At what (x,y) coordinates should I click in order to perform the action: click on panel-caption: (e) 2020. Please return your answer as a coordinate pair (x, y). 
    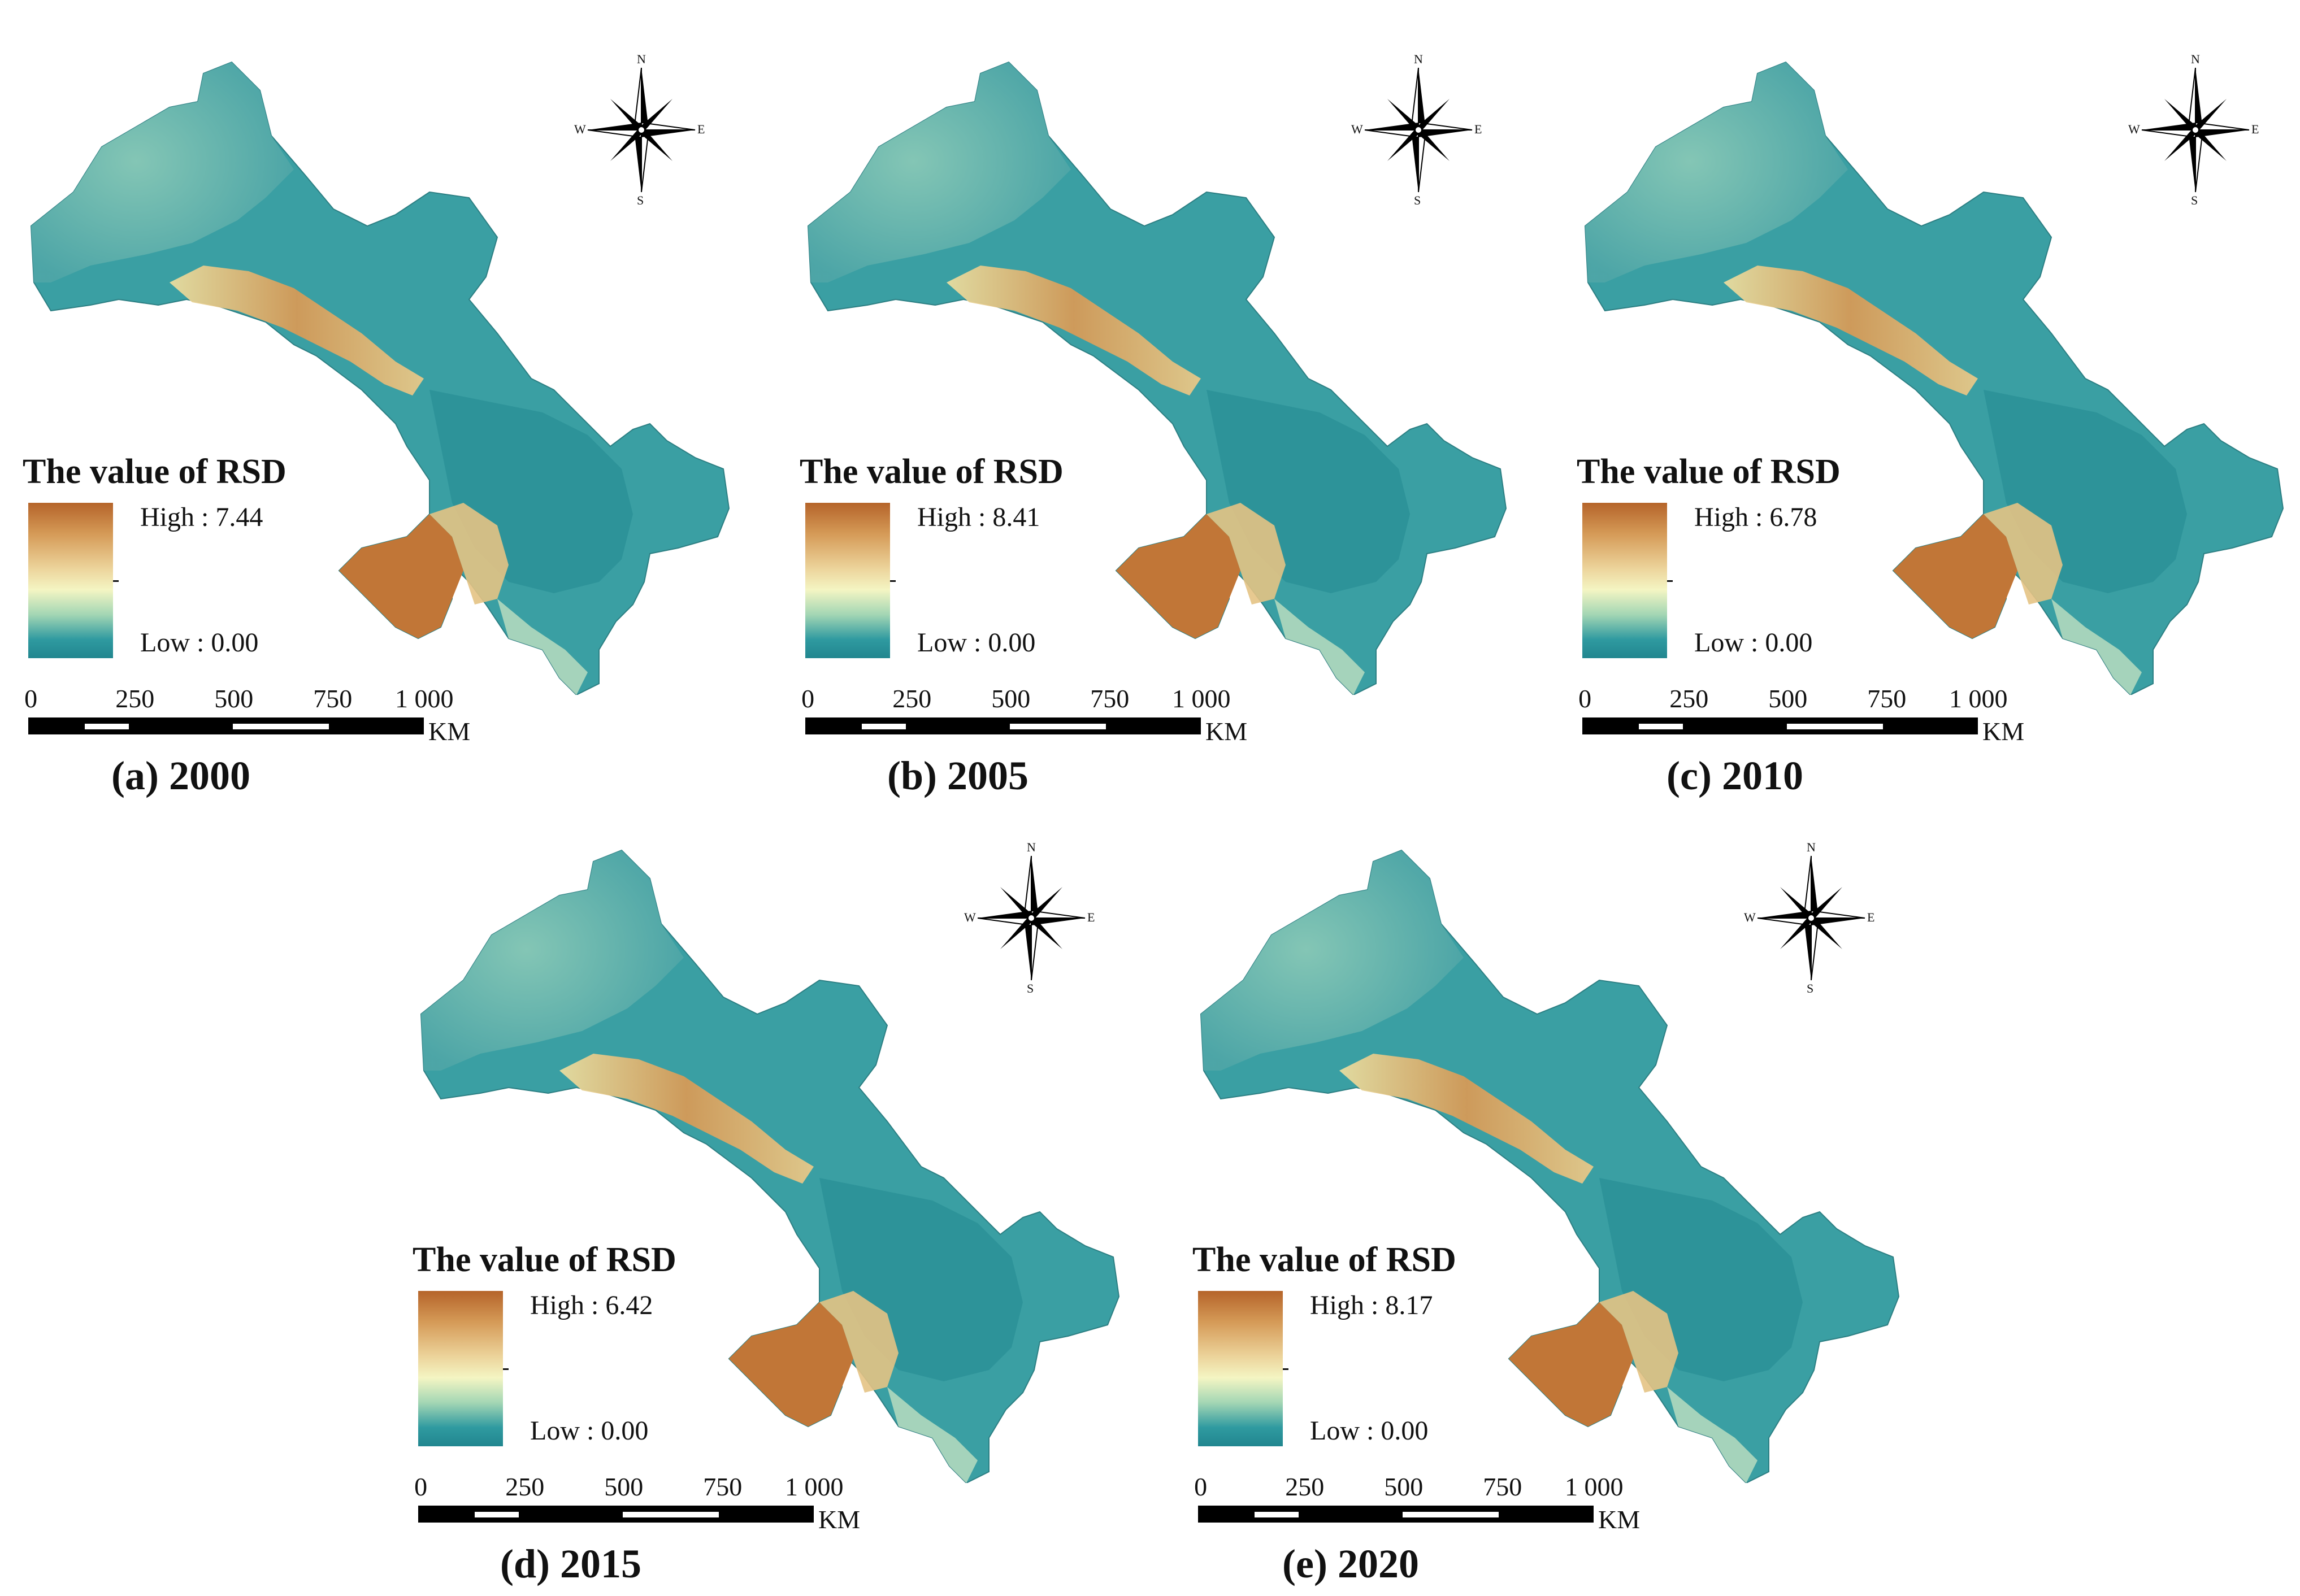
    Looking at the image, I should click on (1350, 1563).